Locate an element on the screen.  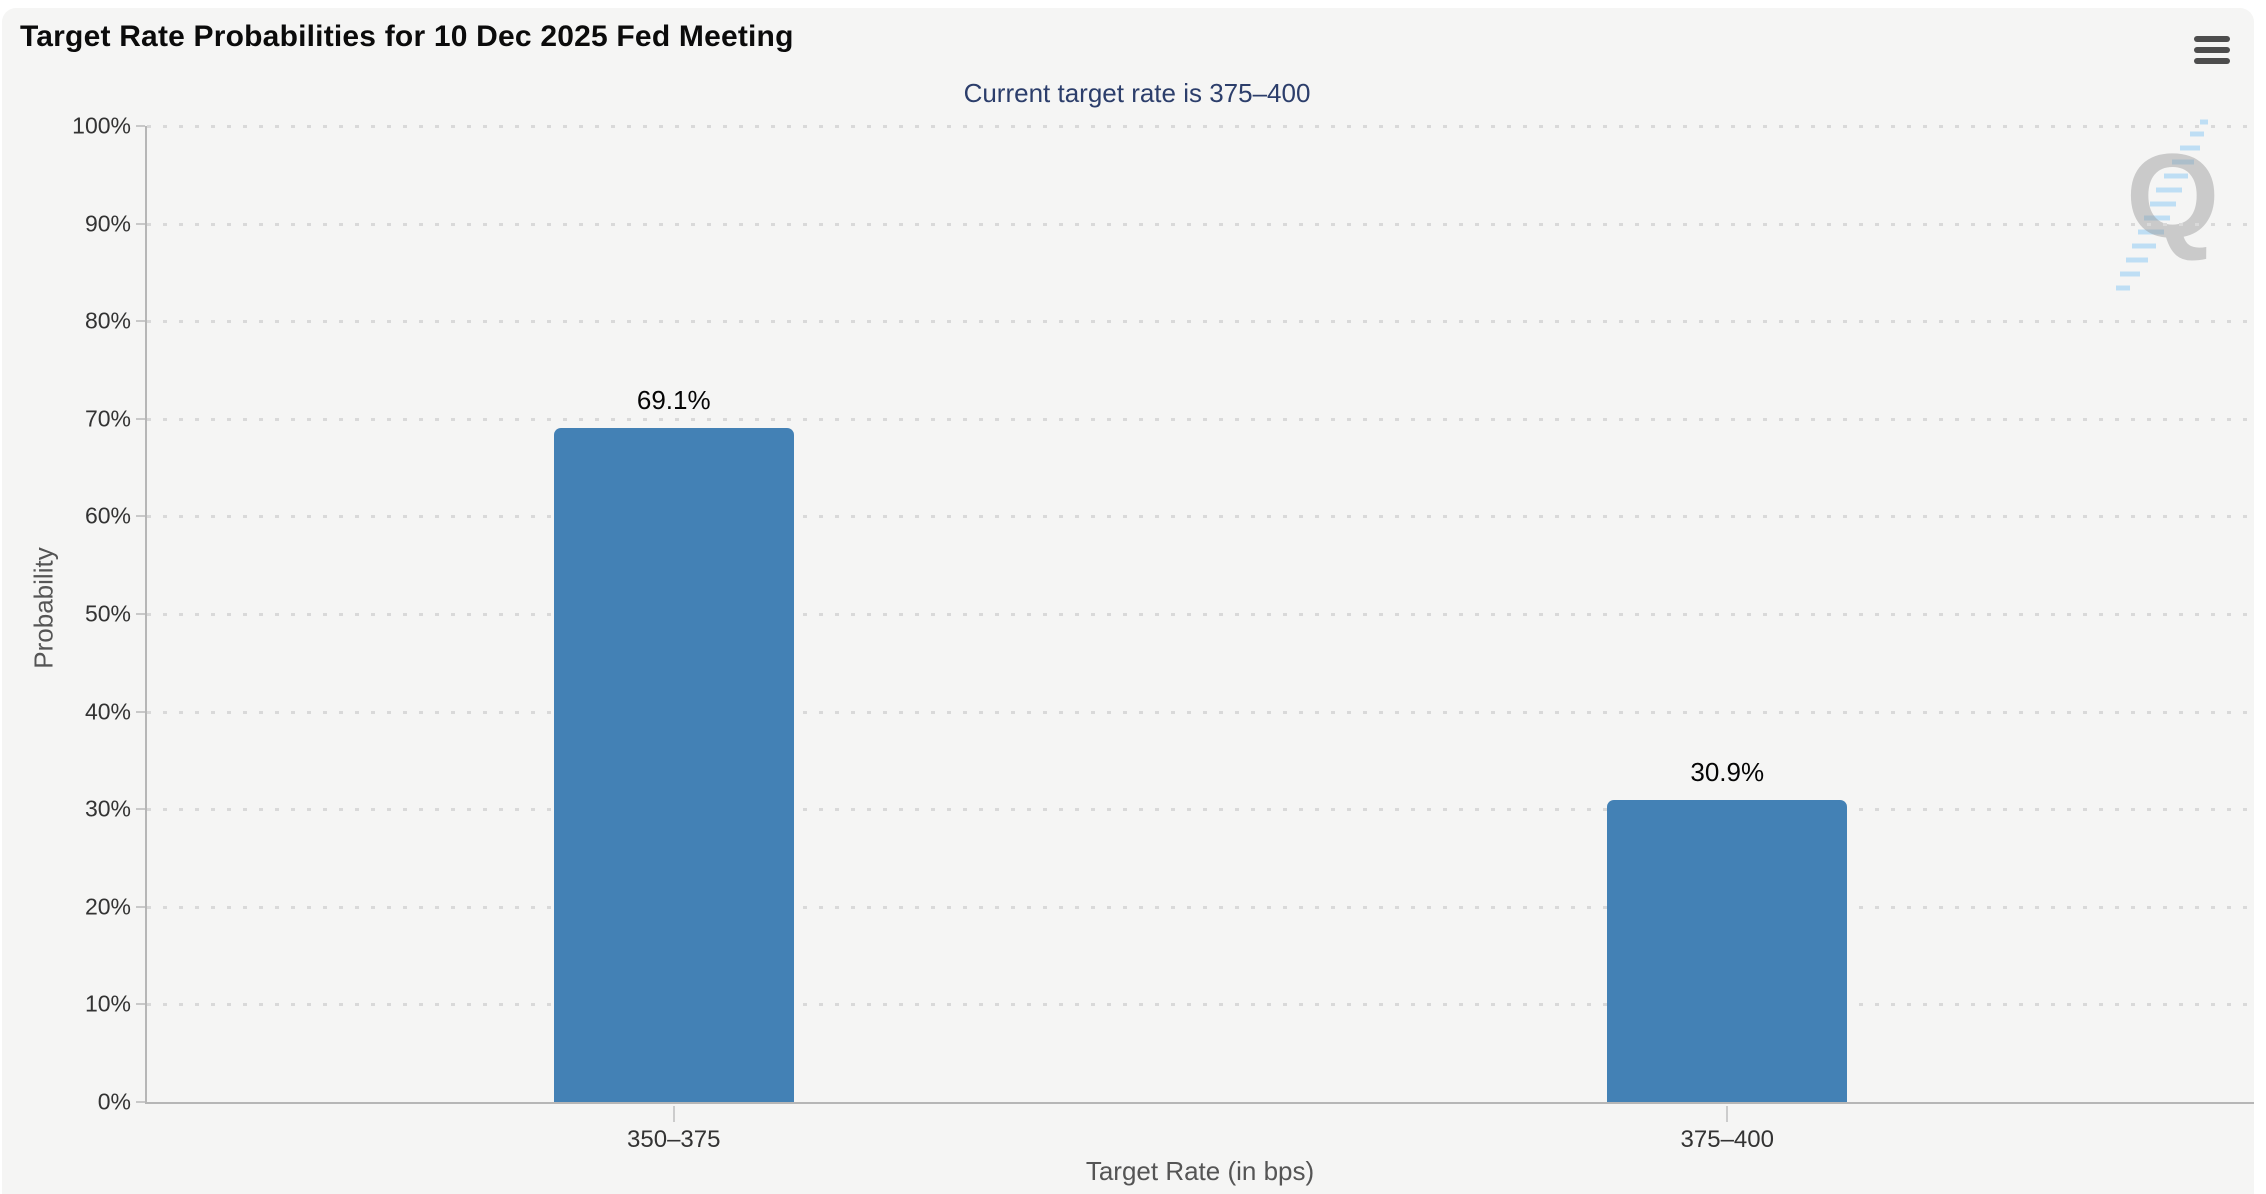
y-tick-label: 40% is located at coordinates (107, 711).